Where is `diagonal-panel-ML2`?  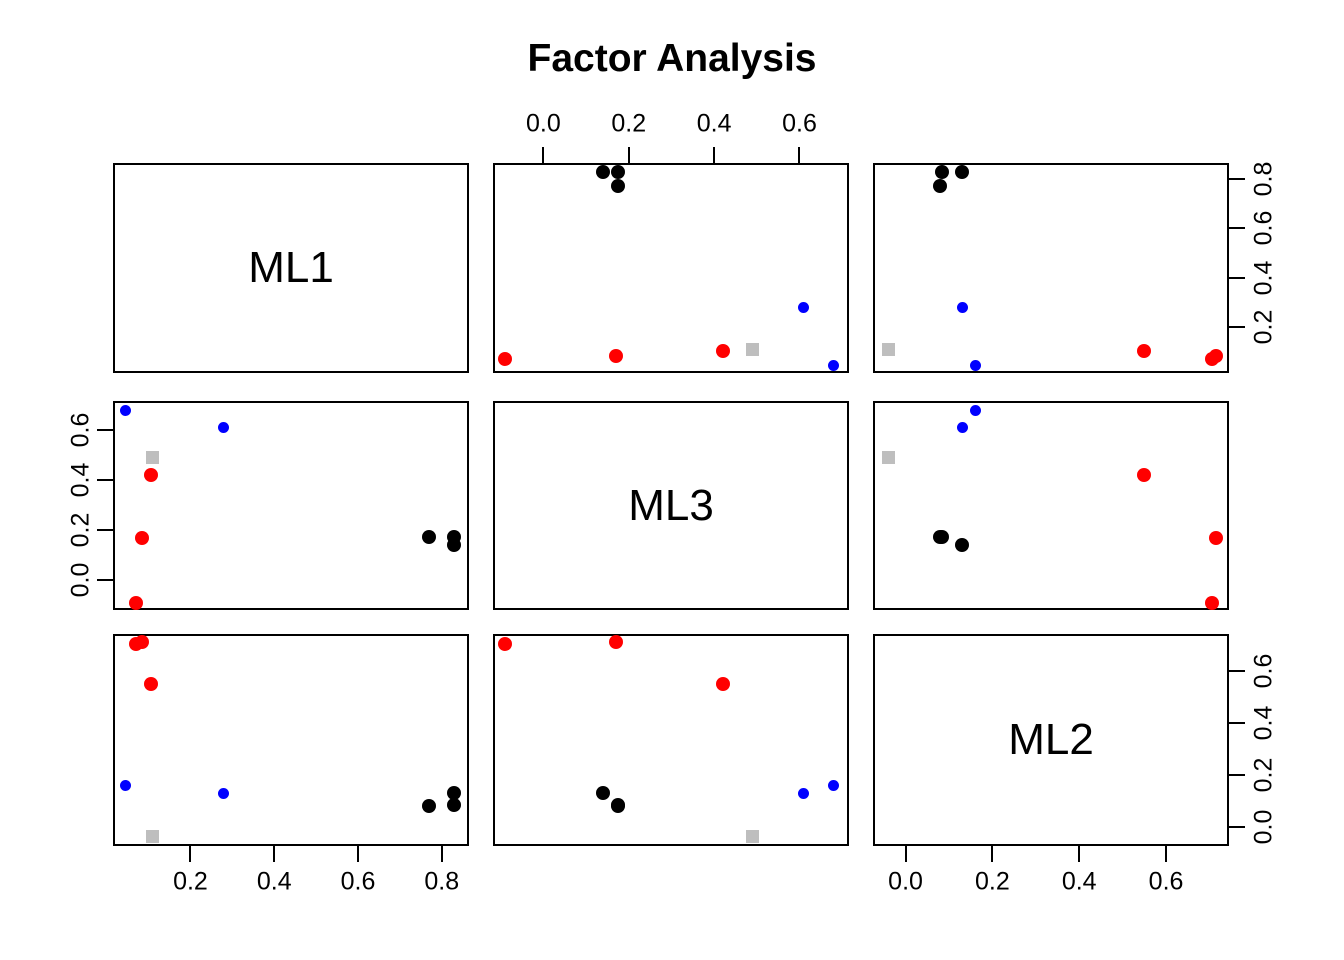
diagonal-panel-ML2 is located at coordinates (1051, 740).